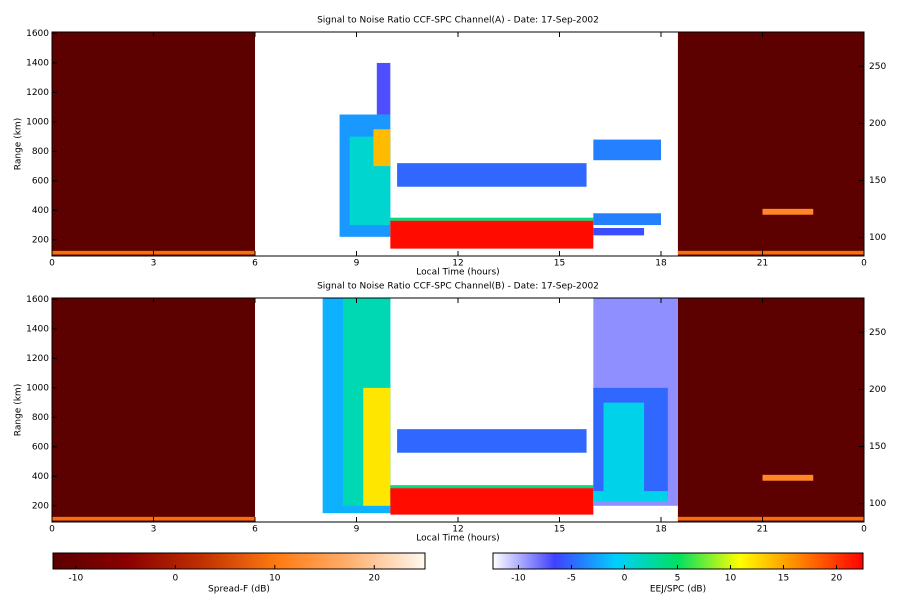 This screenshot has height=600, width=900. What do you see at coordinates (571, 579) in the screenshot?
I see `colorbar-tick-label: -5` at bounding box center [571, 579].